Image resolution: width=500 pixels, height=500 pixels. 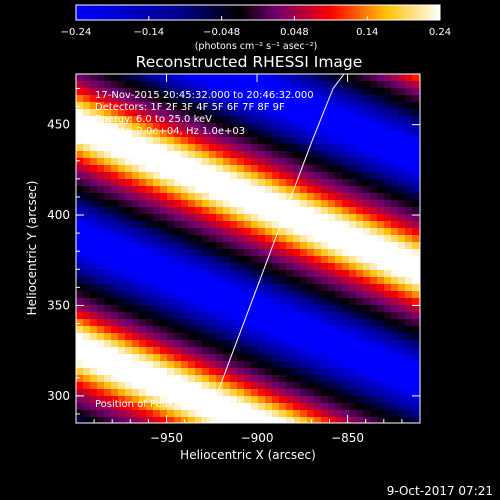 What do you see at coordinates (367, 32) in the screenshot?
I see `colorbar-tick-label: 0.14` at bounding box center [367, 32].